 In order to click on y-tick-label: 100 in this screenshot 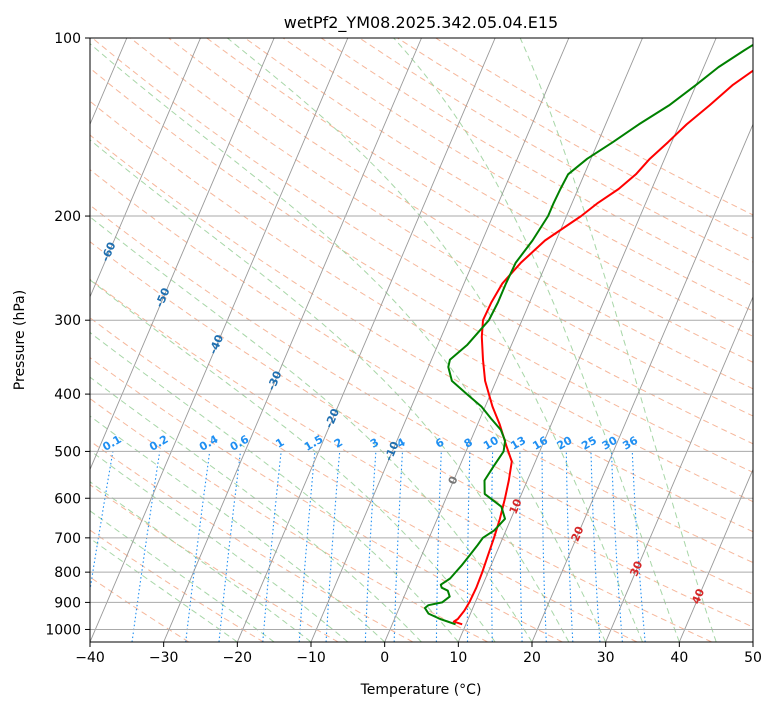, I will do `click(67, 39)`.